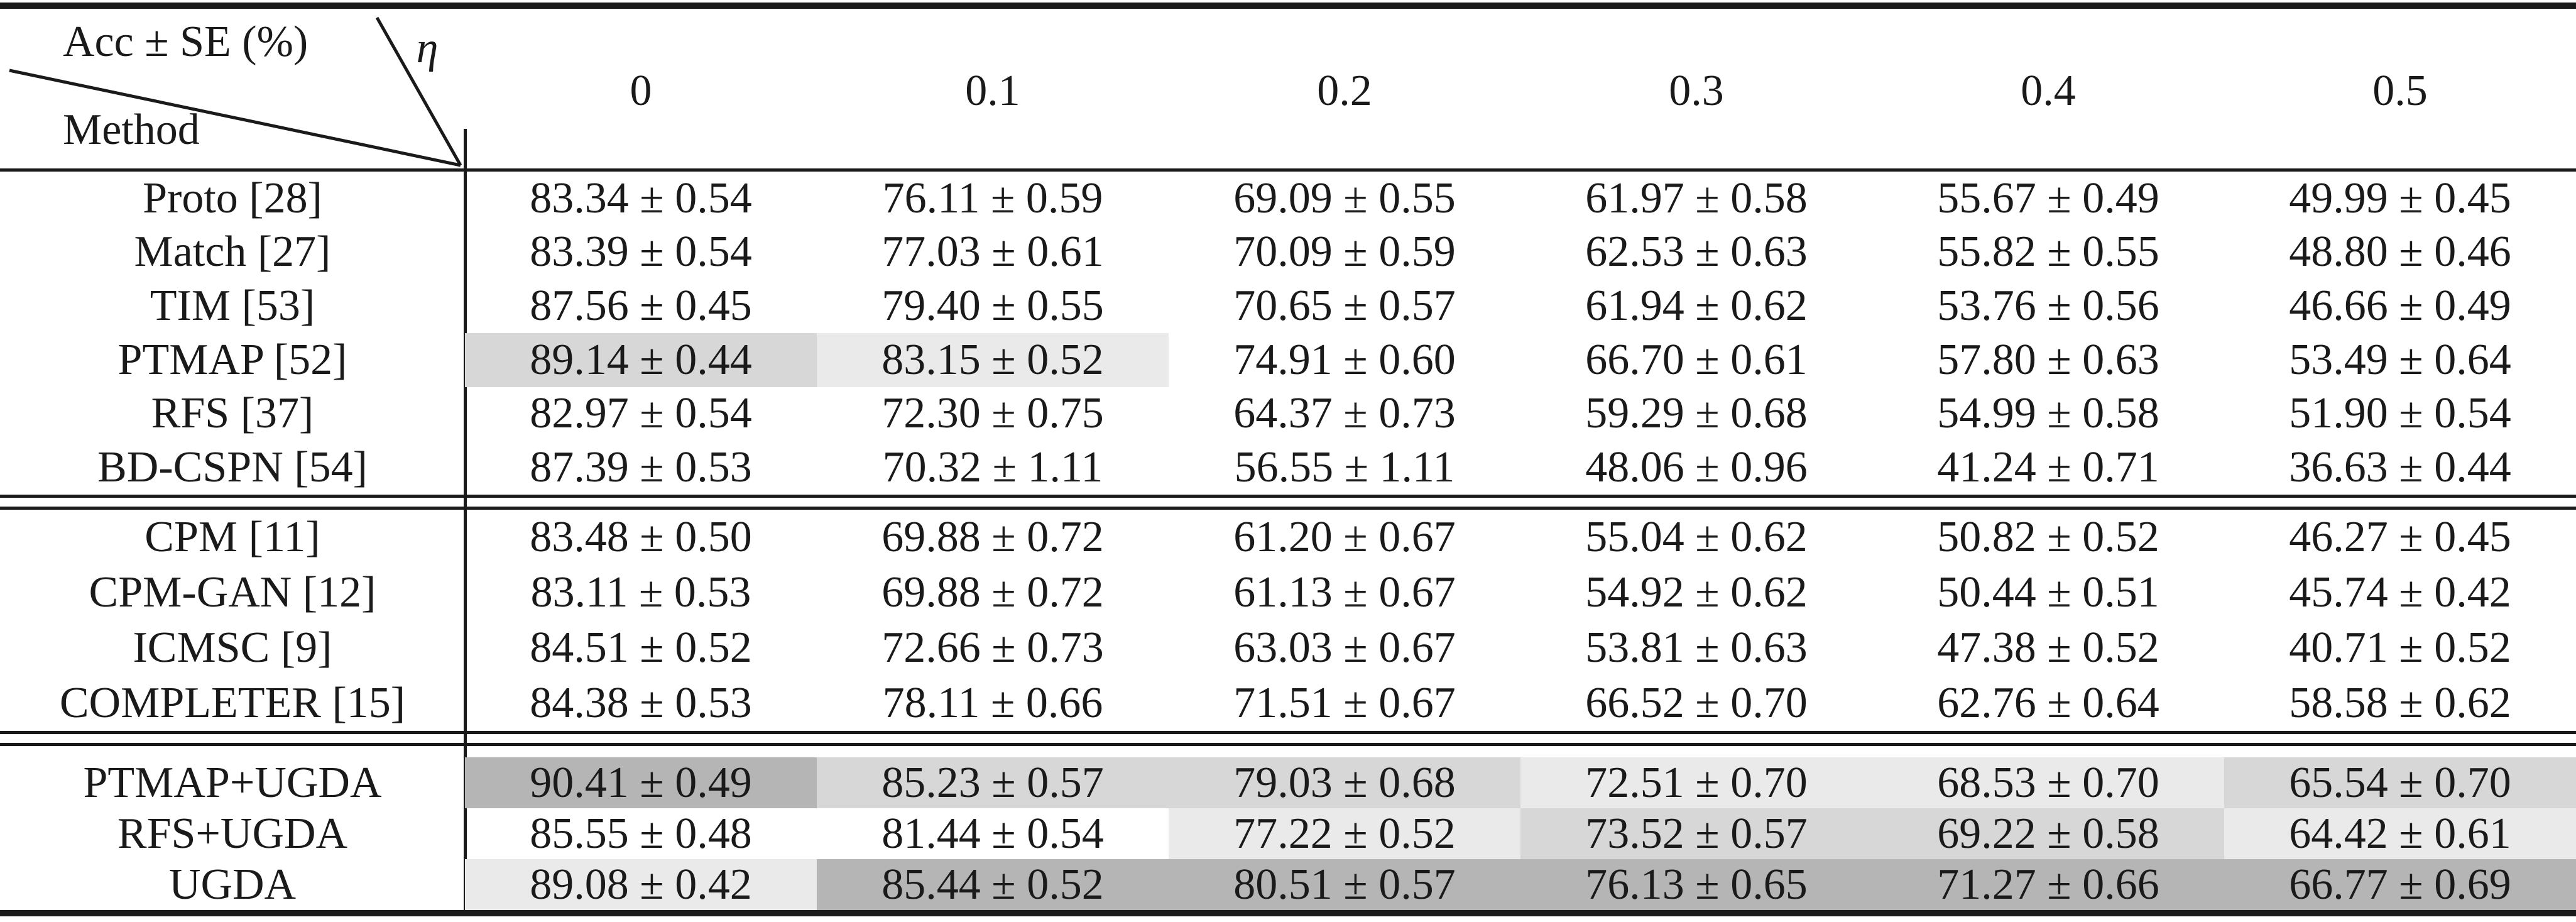  Describe the element at coordinates (1696, 468) in the screenshot. I see `value-cell: 48.06 ± 0.96` at that location.